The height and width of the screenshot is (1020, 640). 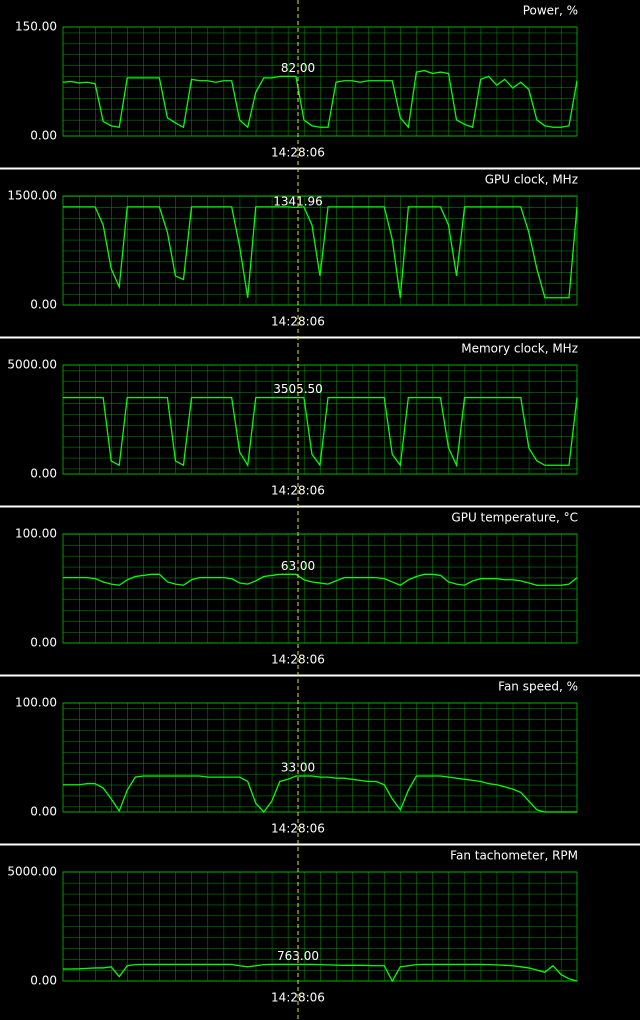 What do you see at coordinates (538, 687) in the screenshot?
I see `chart-title: Fan speed, %` at bounding box center [538, 687].